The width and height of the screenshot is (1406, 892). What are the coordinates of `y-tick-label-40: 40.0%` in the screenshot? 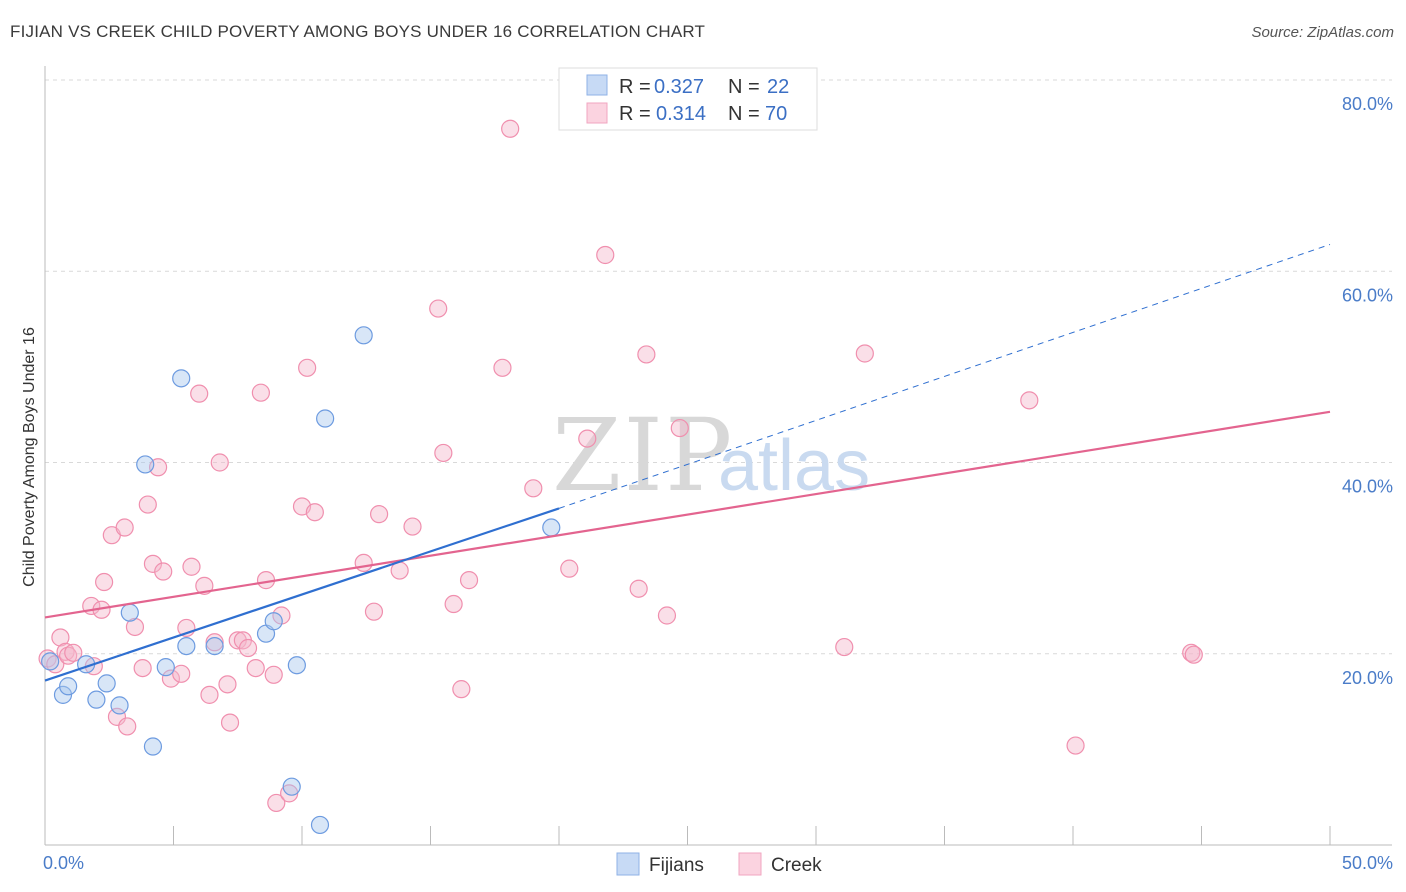 It's located at (1367, 487).